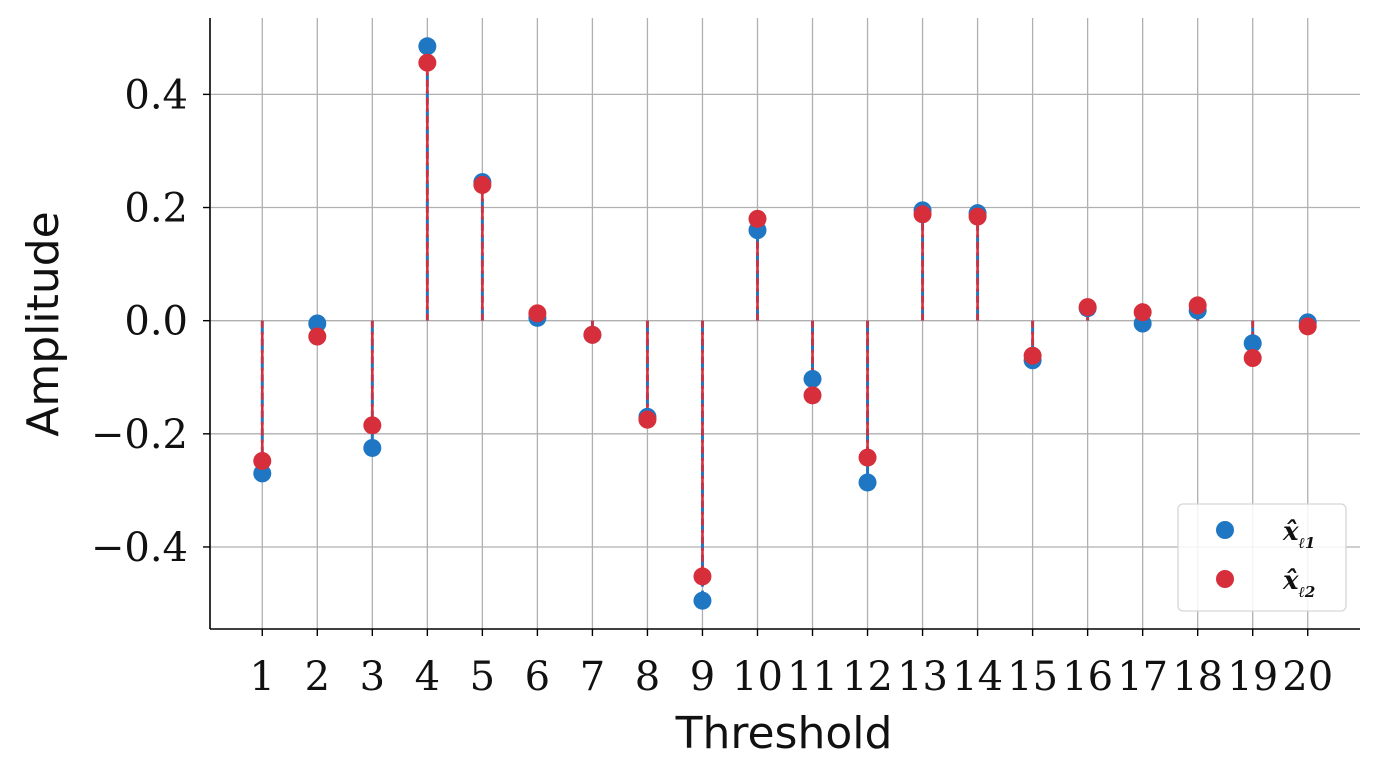 The height and width of the screenshot is (780, 1379). I want to click on x-tick-label-15: 15, so click(1032, 677).